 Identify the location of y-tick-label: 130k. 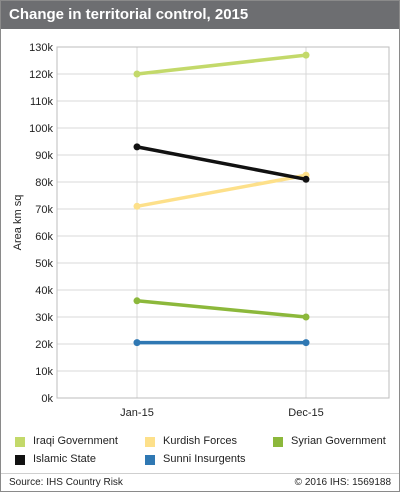
(41, 48).